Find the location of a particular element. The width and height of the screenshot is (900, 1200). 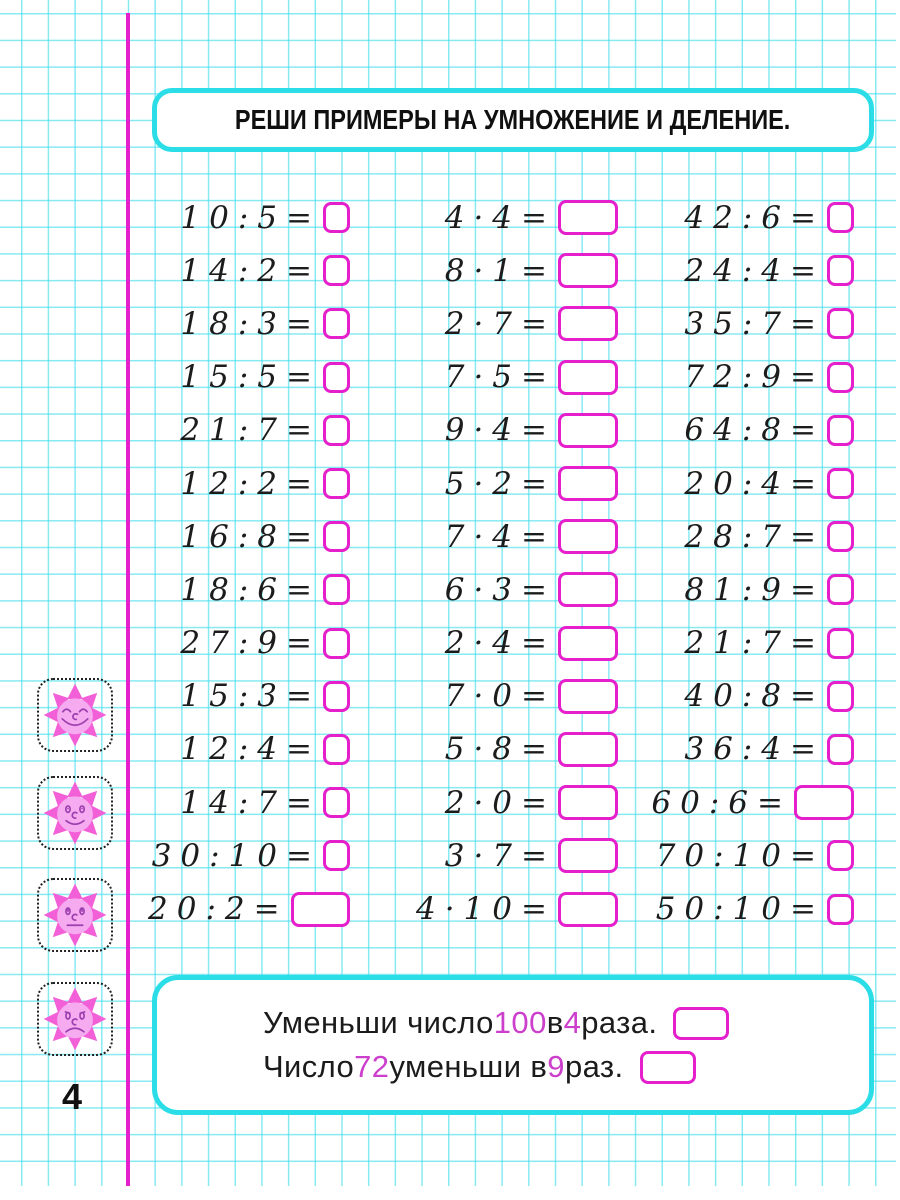

problem-row: 15:5= is located at coordinates (249, 377).